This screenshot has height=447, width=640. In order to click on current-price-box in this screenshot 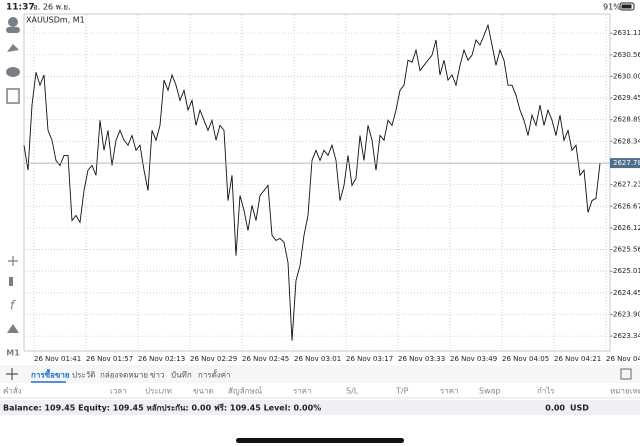, I will do `click(625, 163)`.